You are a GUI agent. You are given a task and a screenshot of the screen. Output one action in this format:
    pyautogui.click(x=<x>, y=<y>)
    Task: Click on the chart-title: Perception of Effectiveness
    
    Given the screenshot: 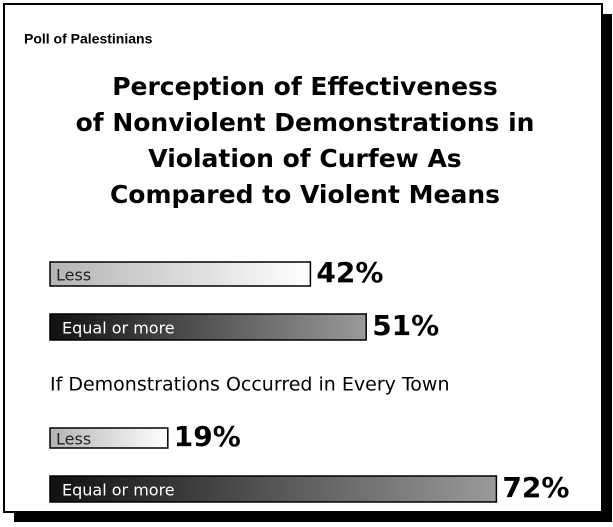 What is the action you would take?
    pyautogui.click(x=305, y=86)
    